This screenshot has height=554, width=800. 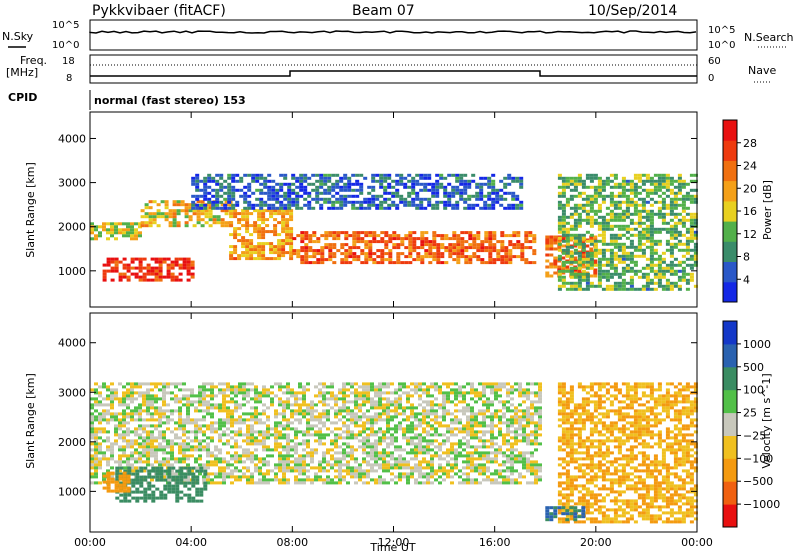 What do you see at coordinates (730, 130) in the screenshot?
I see `colorbar-segment` at bounding box center [730, 130].